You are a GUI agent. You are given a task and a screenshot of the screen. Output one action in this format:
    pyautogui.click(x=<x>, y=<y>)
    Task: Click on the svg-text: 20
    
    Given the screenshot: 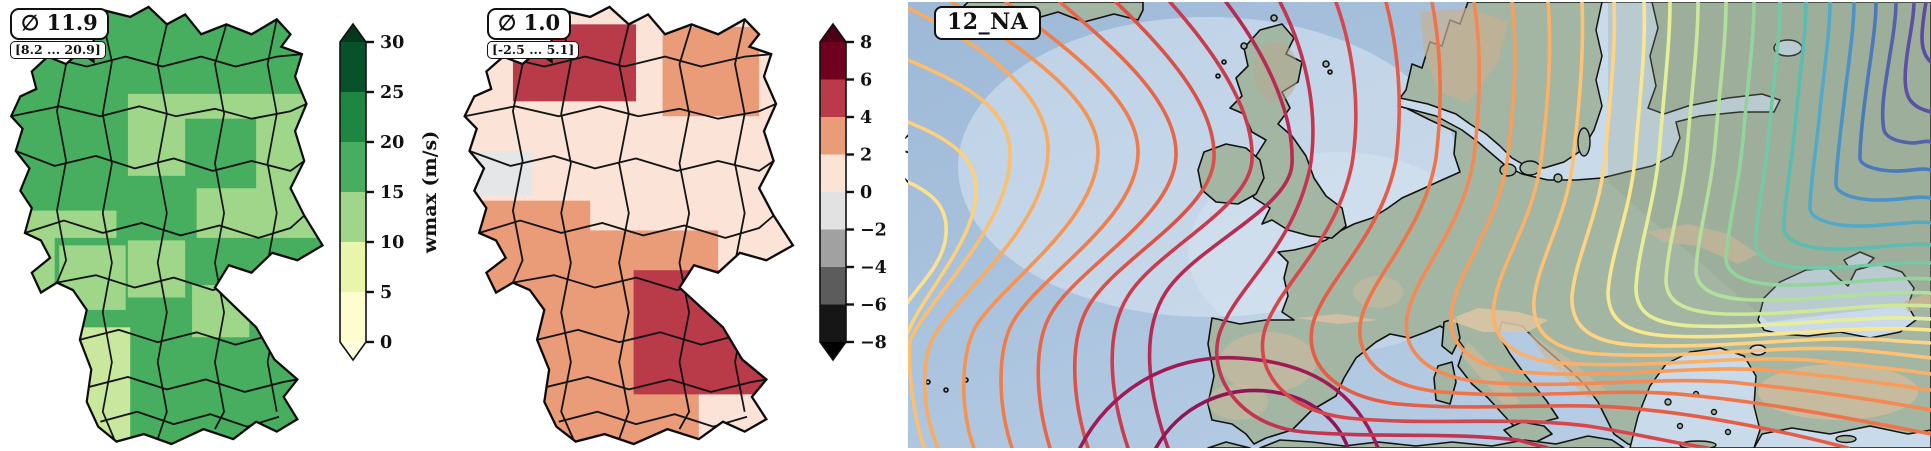 What is the action you would take?
    pyautogui.click(x=392, y=143)
    